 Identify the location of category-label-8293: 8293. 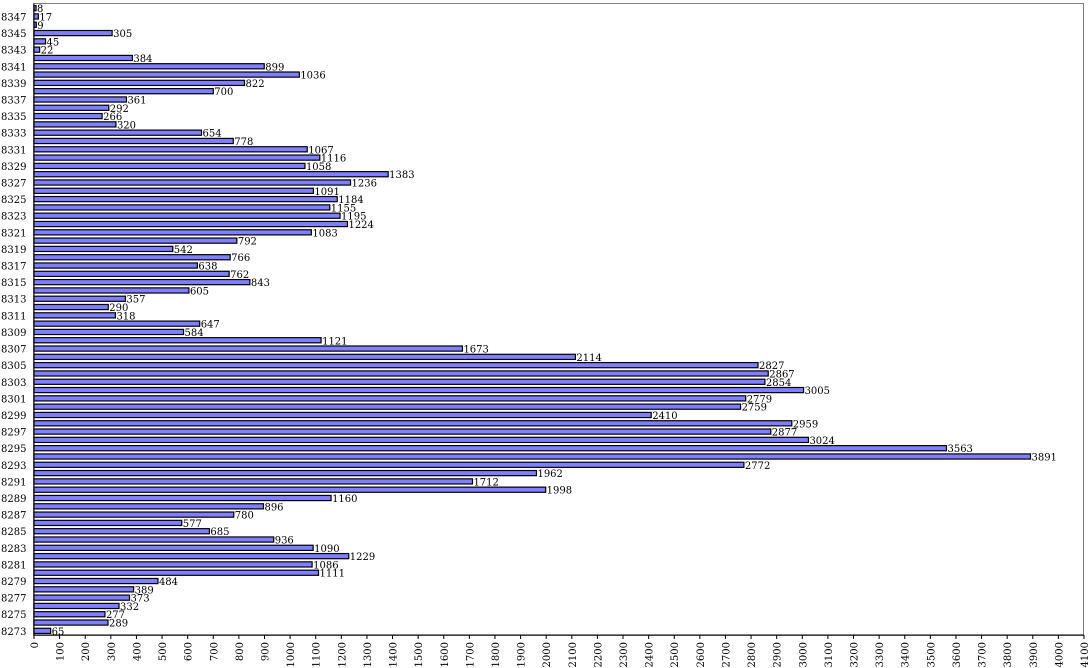
(13, 466).